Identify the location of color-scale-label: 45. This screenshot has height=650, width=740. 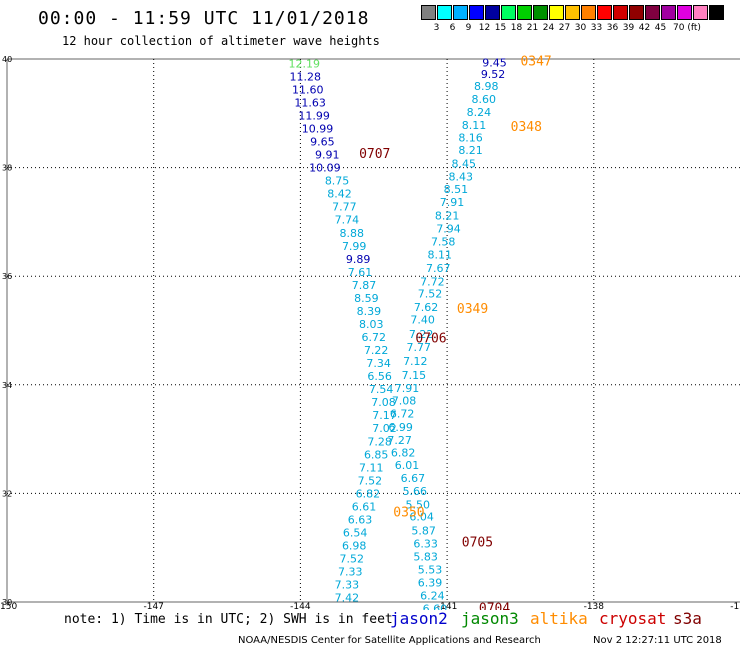
(660, 28).